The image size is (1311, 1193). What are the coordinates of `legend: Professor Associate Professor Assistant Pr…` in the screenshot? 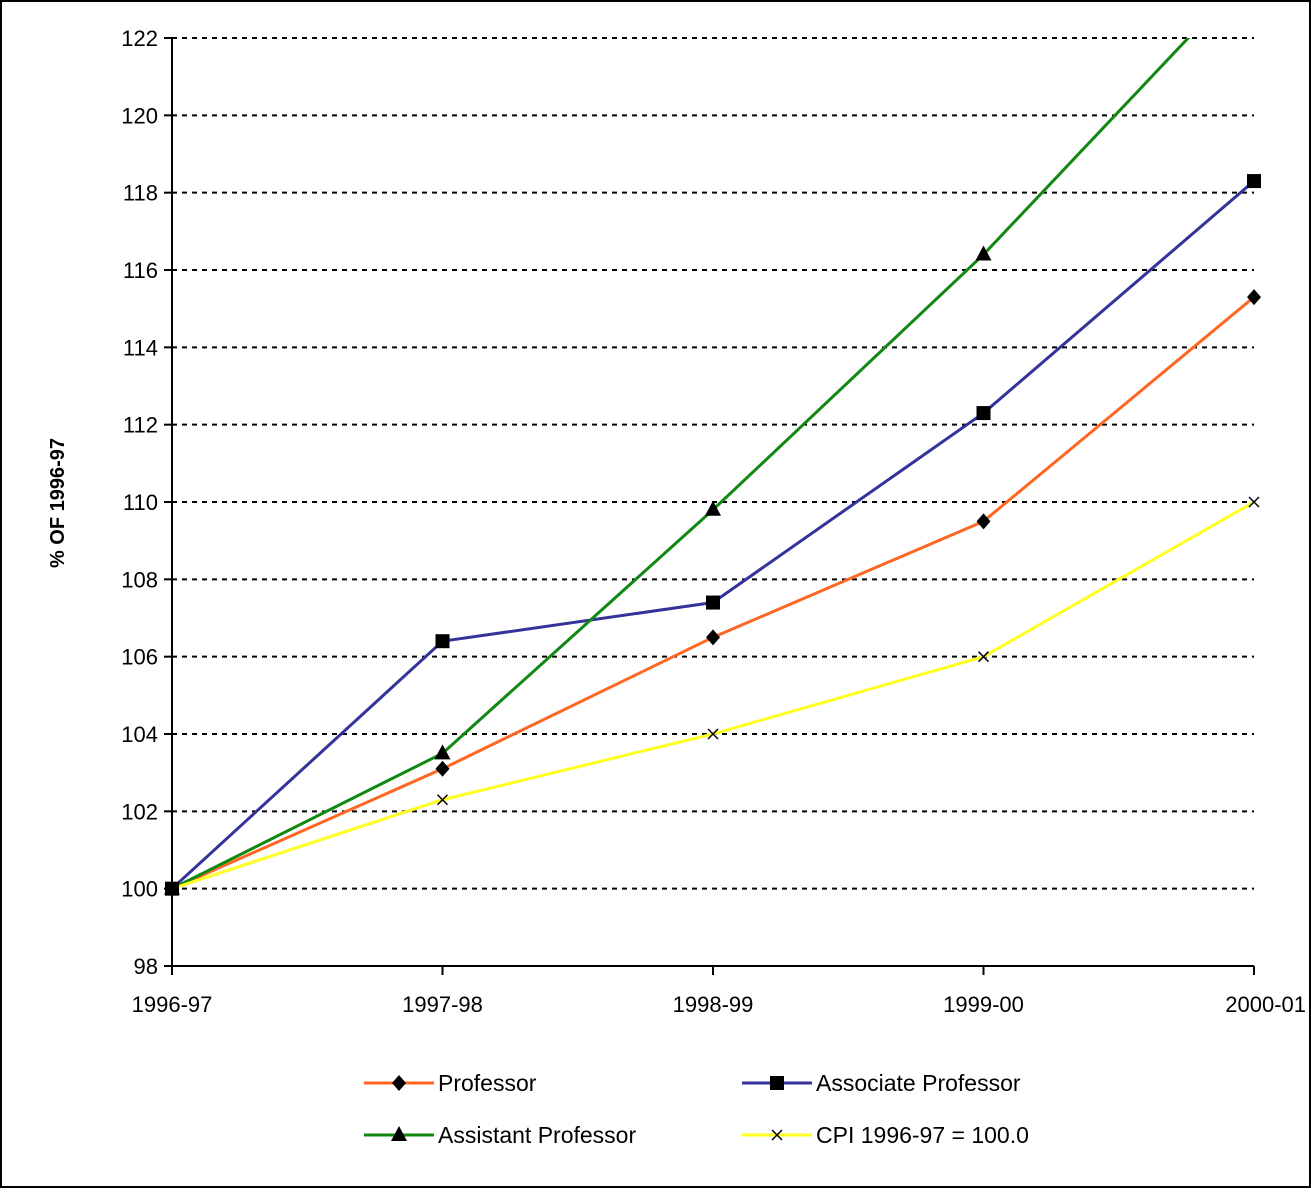 It's located at (696, 1109).